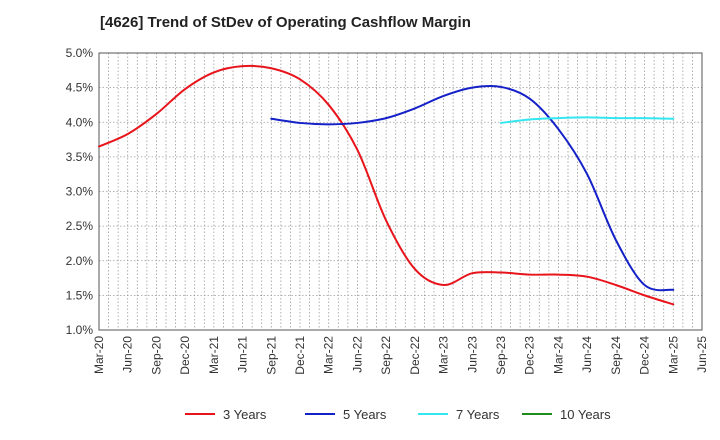 Image resolution: width=720 pixels, height=440 pixels. Describe the element at coordinates (80, 53) in the screenshot. I see `y-tick-label: 5.0%` at that location.